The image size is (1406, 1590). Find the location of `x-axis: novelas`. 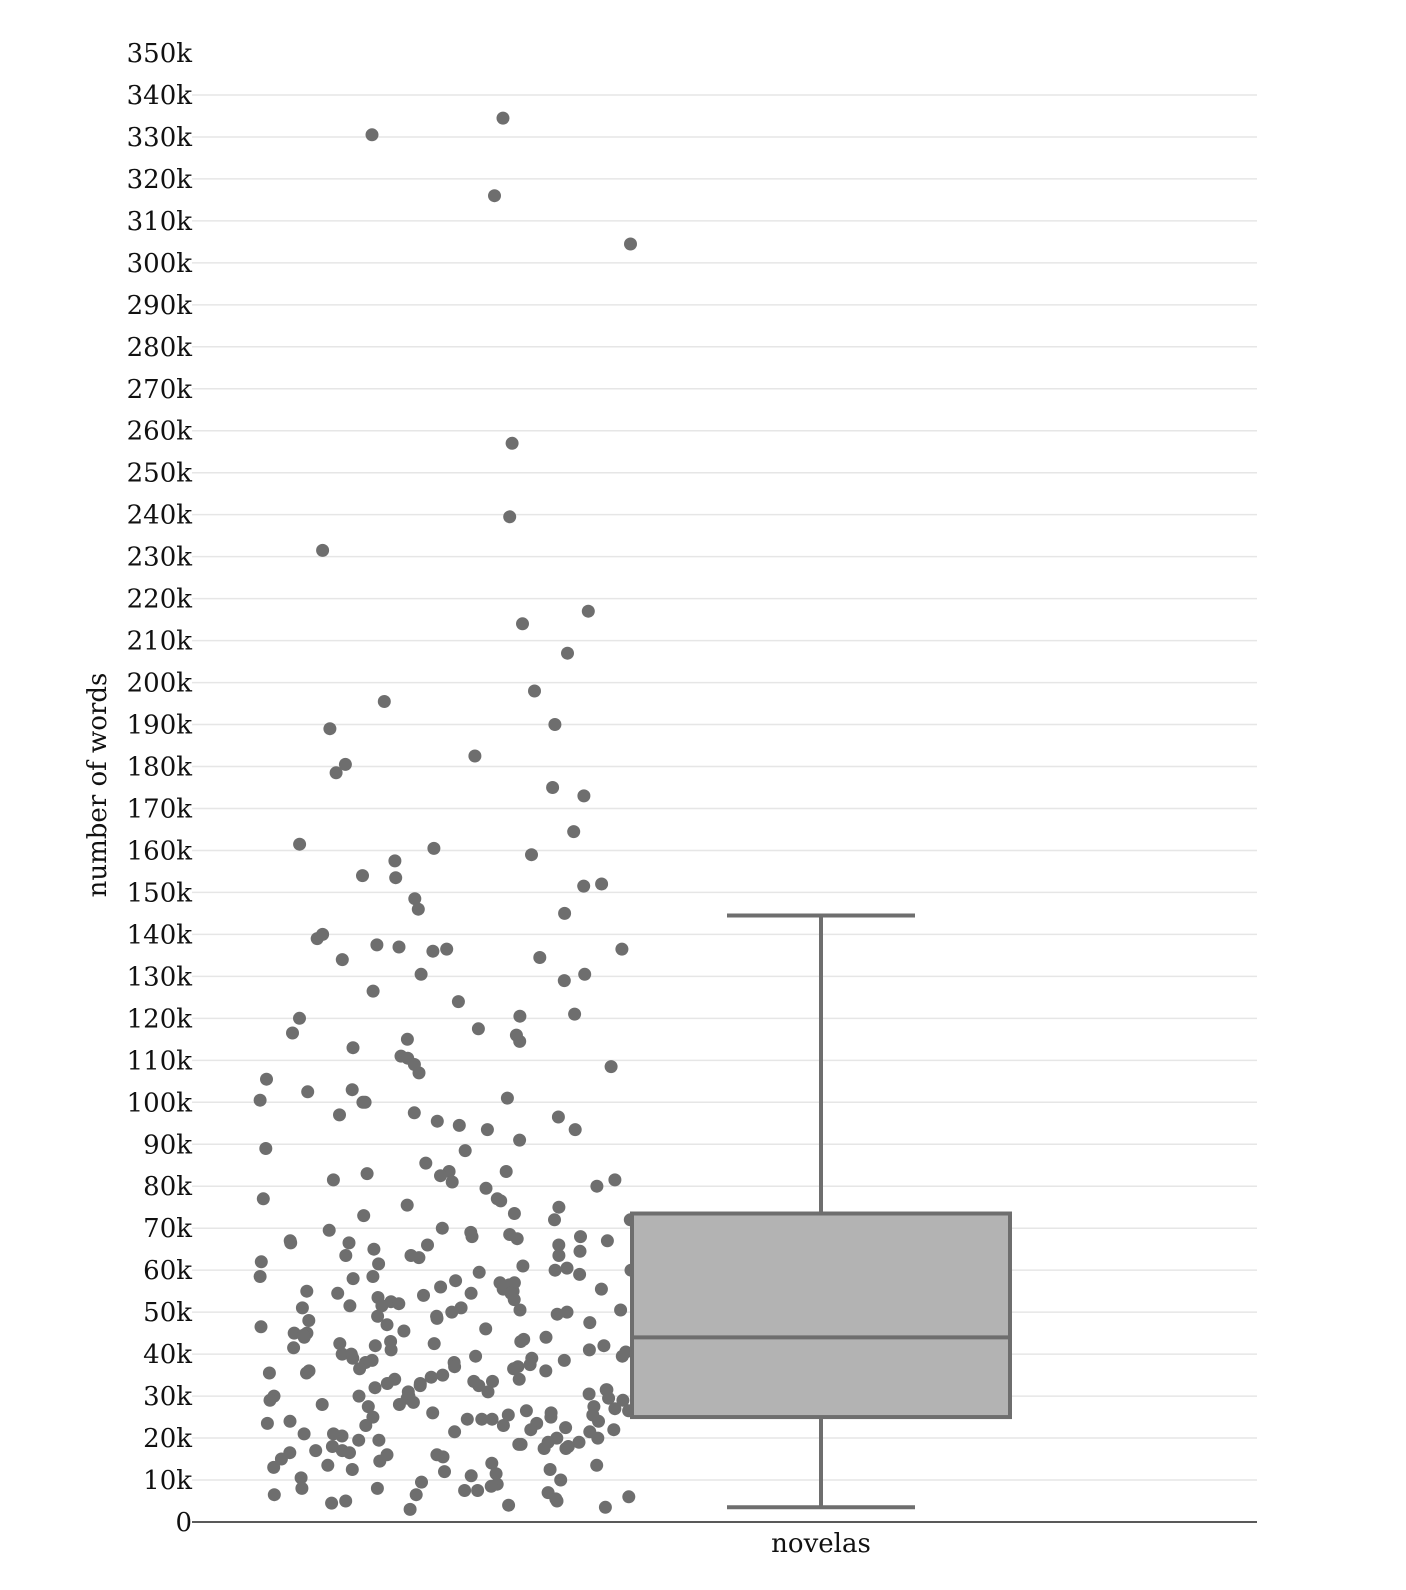

x-axis: novelas is located at coordinates (724, 1540).